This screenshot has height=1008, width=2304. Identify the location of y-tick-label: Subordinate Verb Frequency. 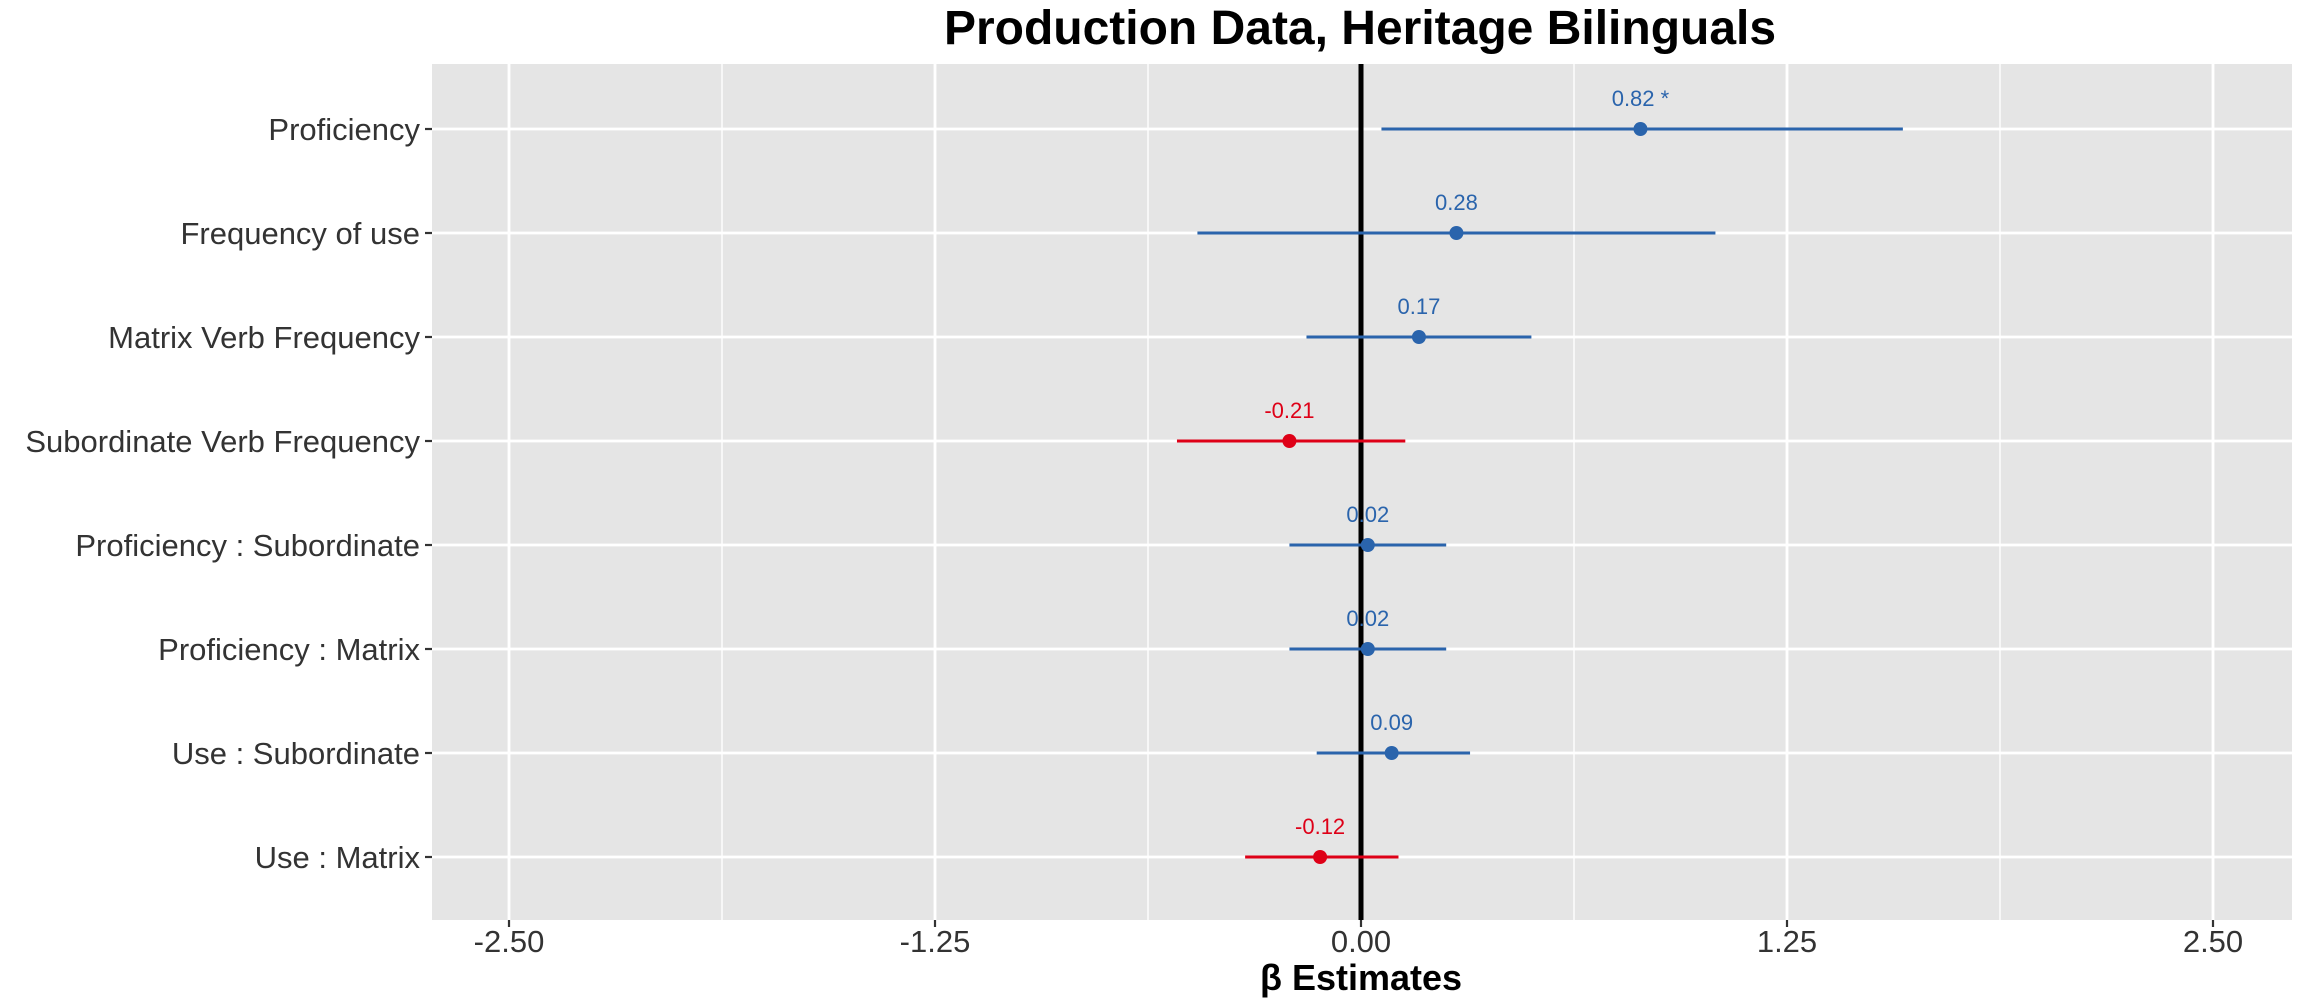
(222, 441).